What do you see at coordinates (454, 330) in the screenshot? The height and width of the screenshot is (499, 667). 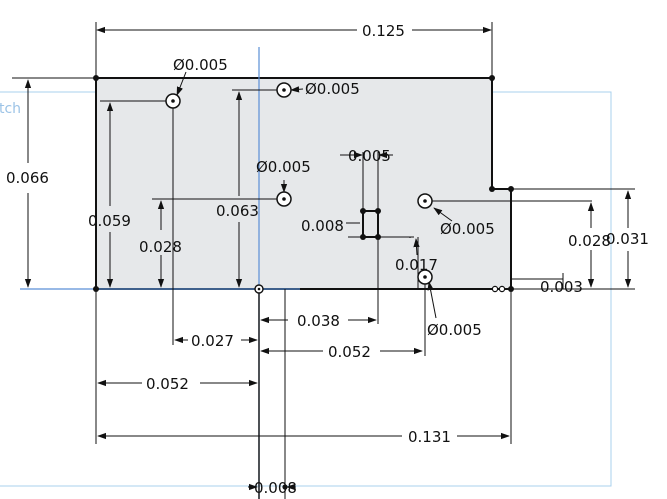 I see `dim-hole-dia-5: Ø0.005` at bounding box center [454, 330].